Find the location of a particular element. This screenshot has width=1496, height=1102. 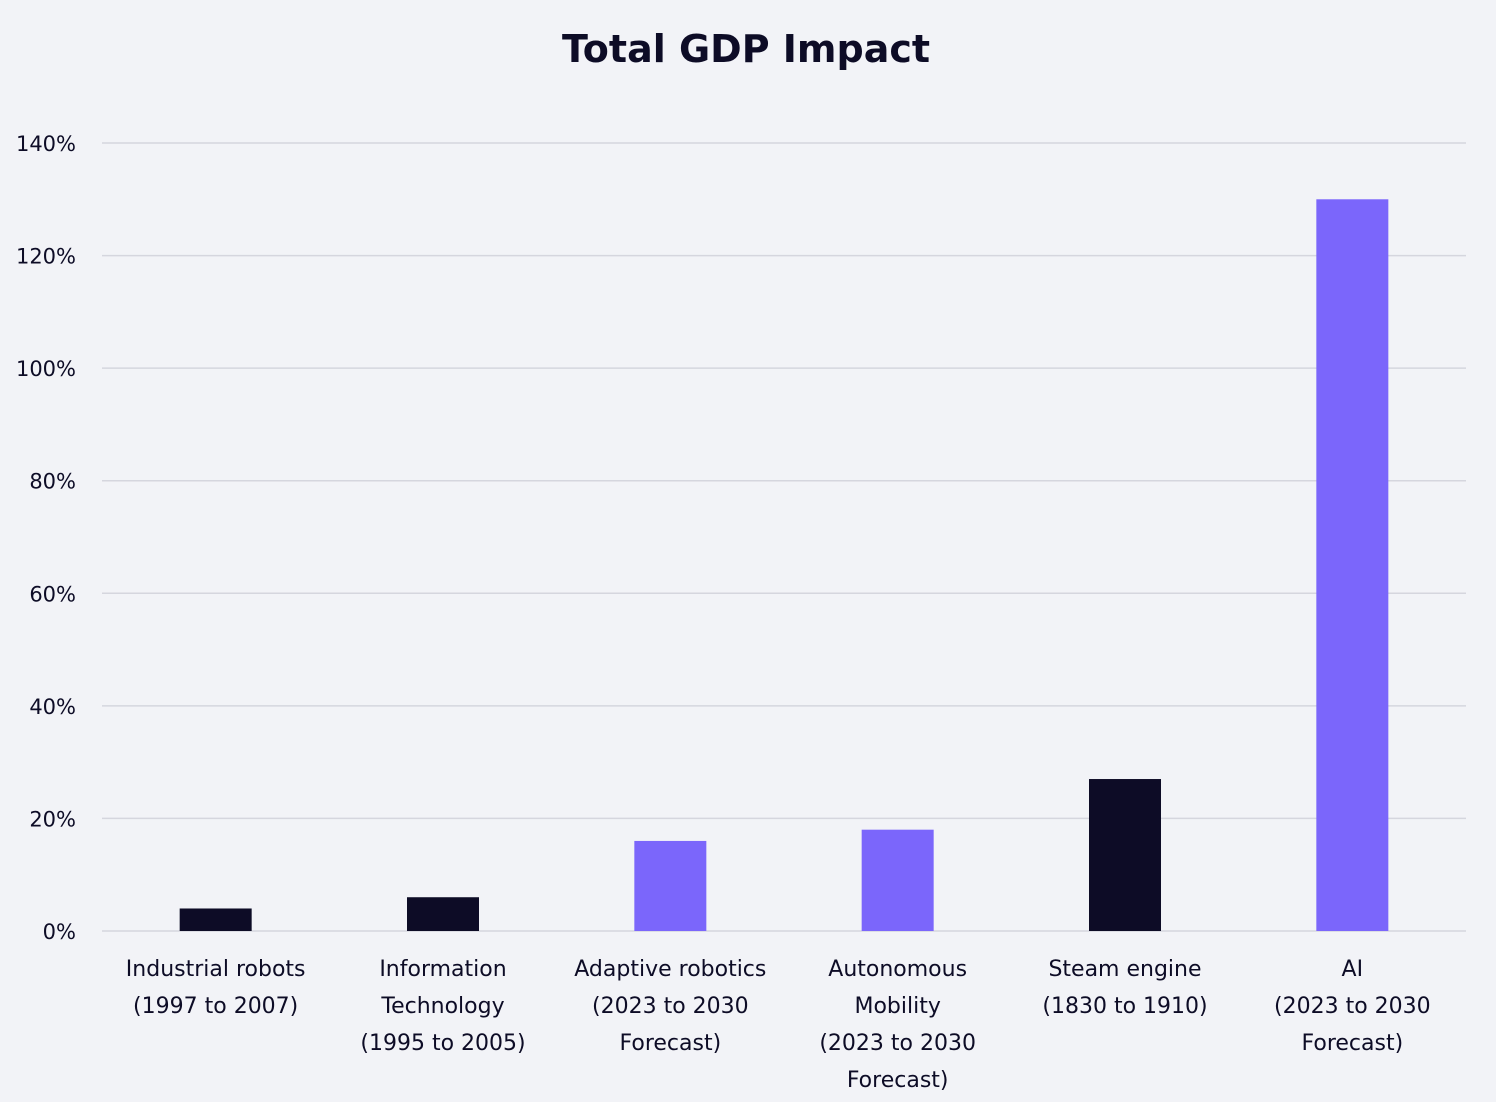

x-category-label-line: Information is located at coordinates (442, 969).